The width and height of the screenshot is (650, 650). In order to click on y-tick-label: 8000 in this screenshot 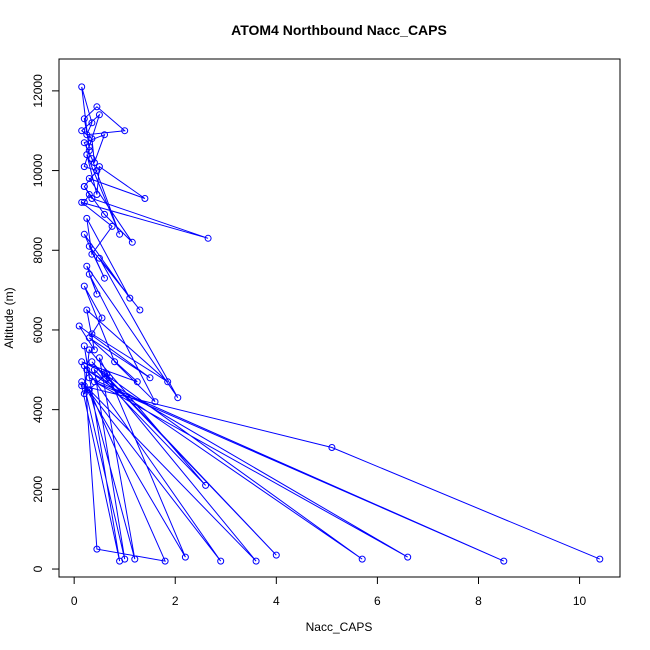, I will do `click(38, 250)`.